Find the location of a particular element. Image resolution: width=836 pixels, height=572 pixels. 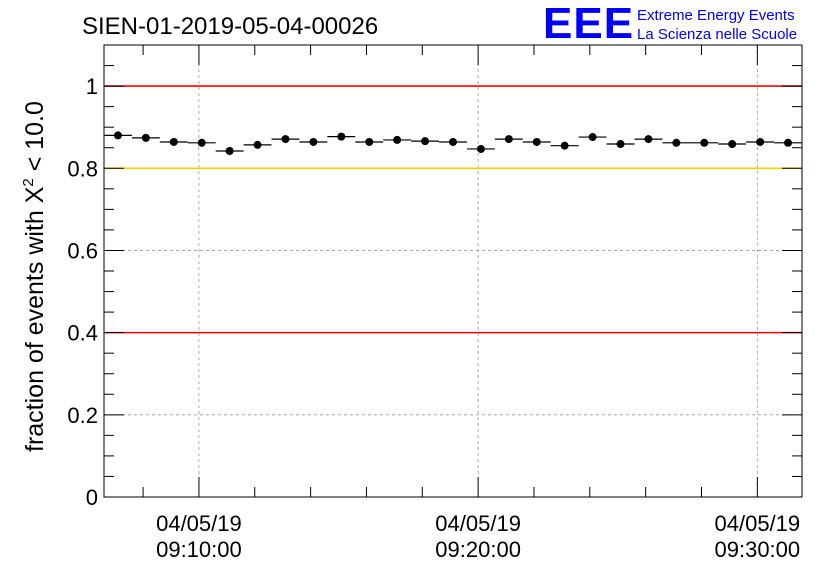

chart-title: SIEN-01-2019-05-04-00026 is located at coordinates (230, 26).